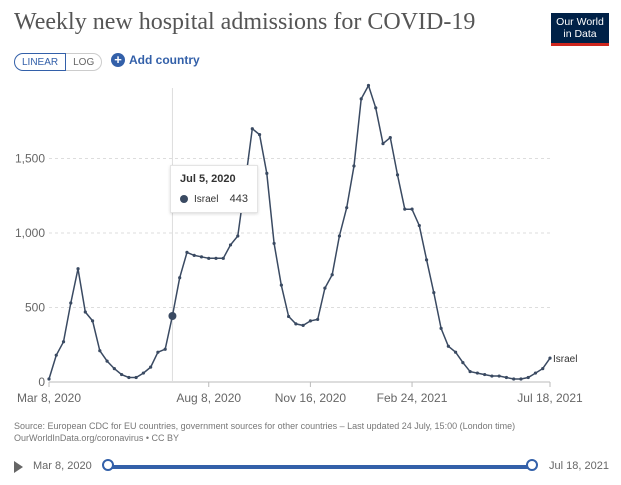  Describe the element at coordinates (311, 398) in the screenshot. I see `x-tick-label: Nov 16, 2020` at that location.